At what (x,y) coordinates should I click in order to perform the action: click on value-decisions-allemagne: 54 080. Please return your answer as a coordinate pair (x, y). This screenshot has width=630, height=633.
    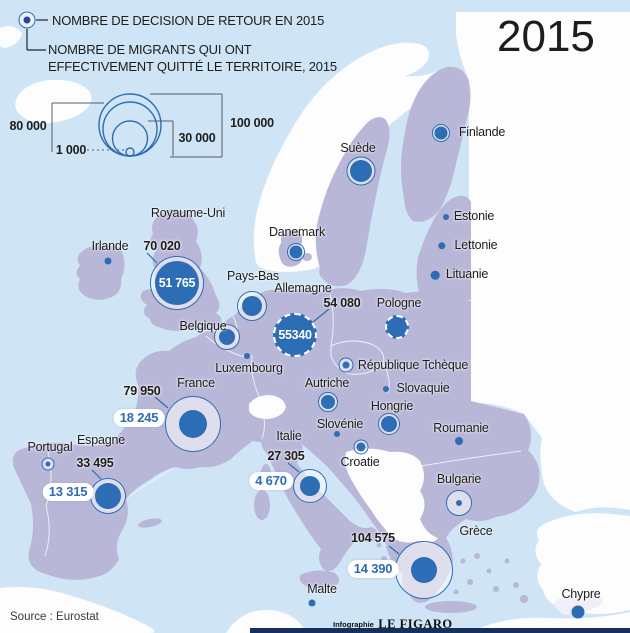
    Looking at the image, I should click on (342, 303).